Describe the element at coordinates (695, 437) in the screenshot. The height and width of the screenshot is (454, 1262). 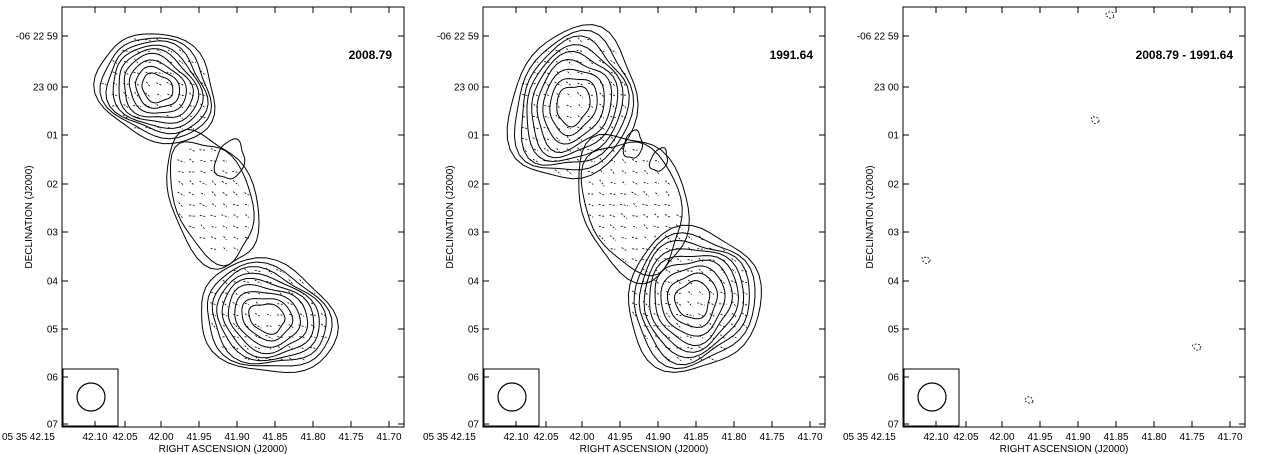
I see `x-tick-label: 41.85` at that location.